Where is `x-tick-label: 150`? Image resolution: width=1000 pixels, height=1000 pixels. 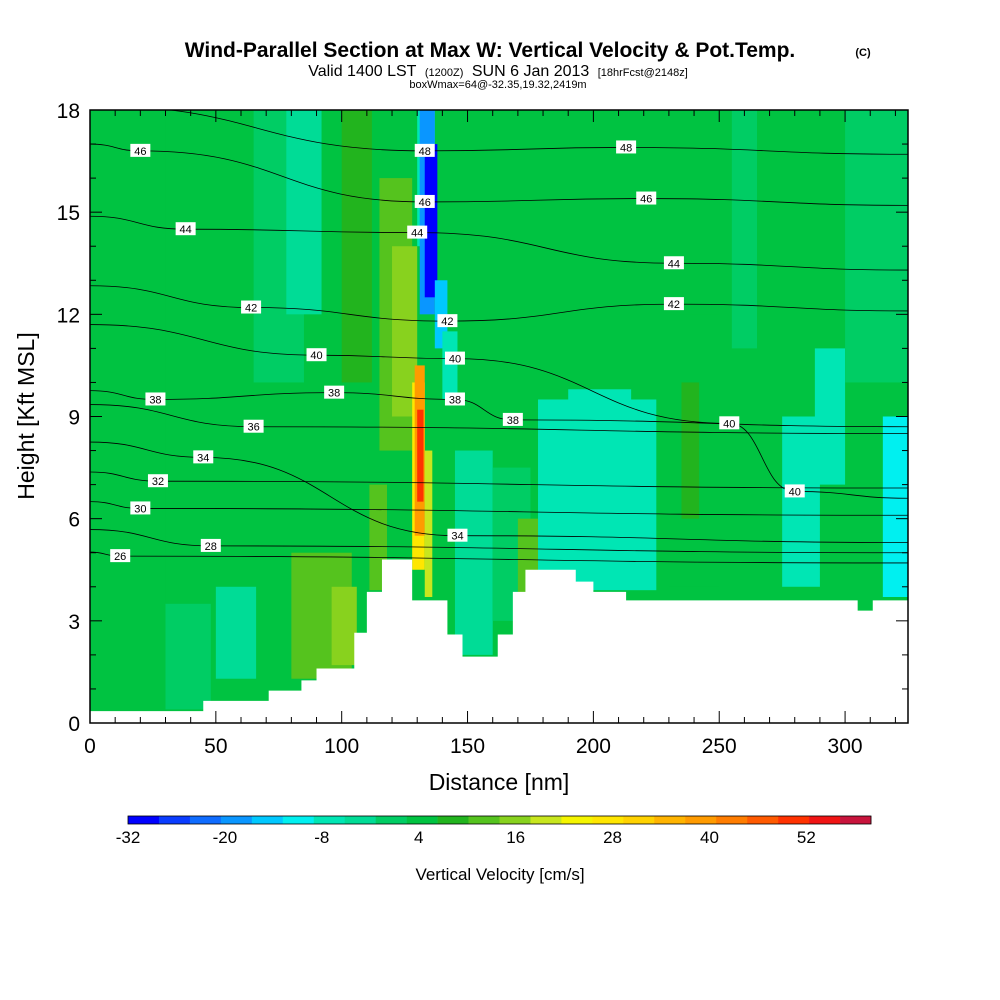
x-tick-label: 150 is located at coordinates (467, 746).